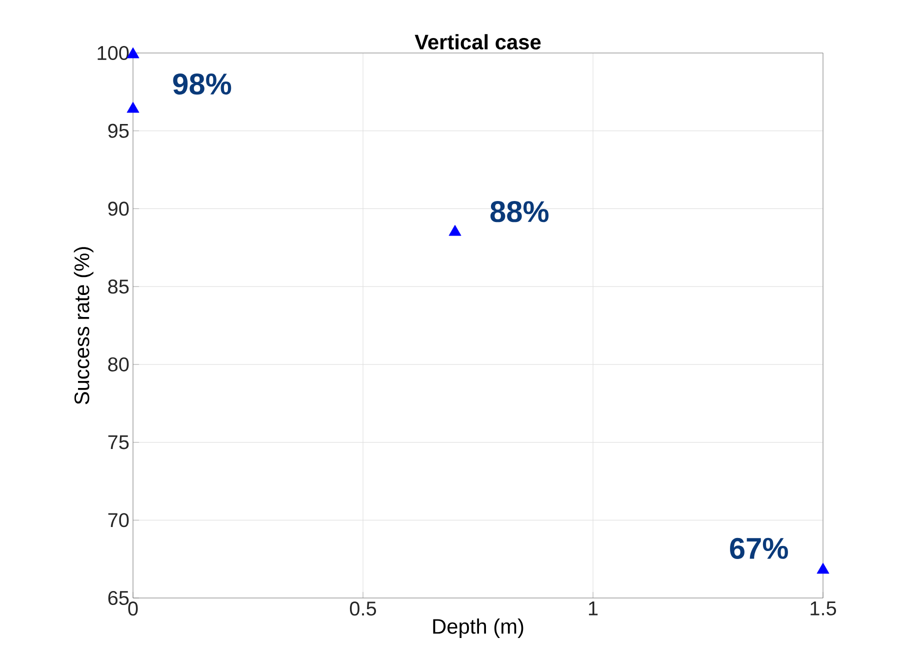 The width and height of the screenshot is (908, 672). I want to click on x-tick-label: 1.5, so click(823, 609).